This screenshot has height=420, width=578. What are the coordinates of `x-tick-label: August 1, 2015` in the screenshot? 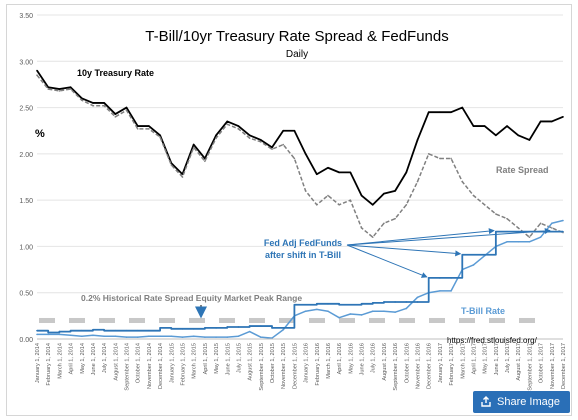 It's located at (251, 362).